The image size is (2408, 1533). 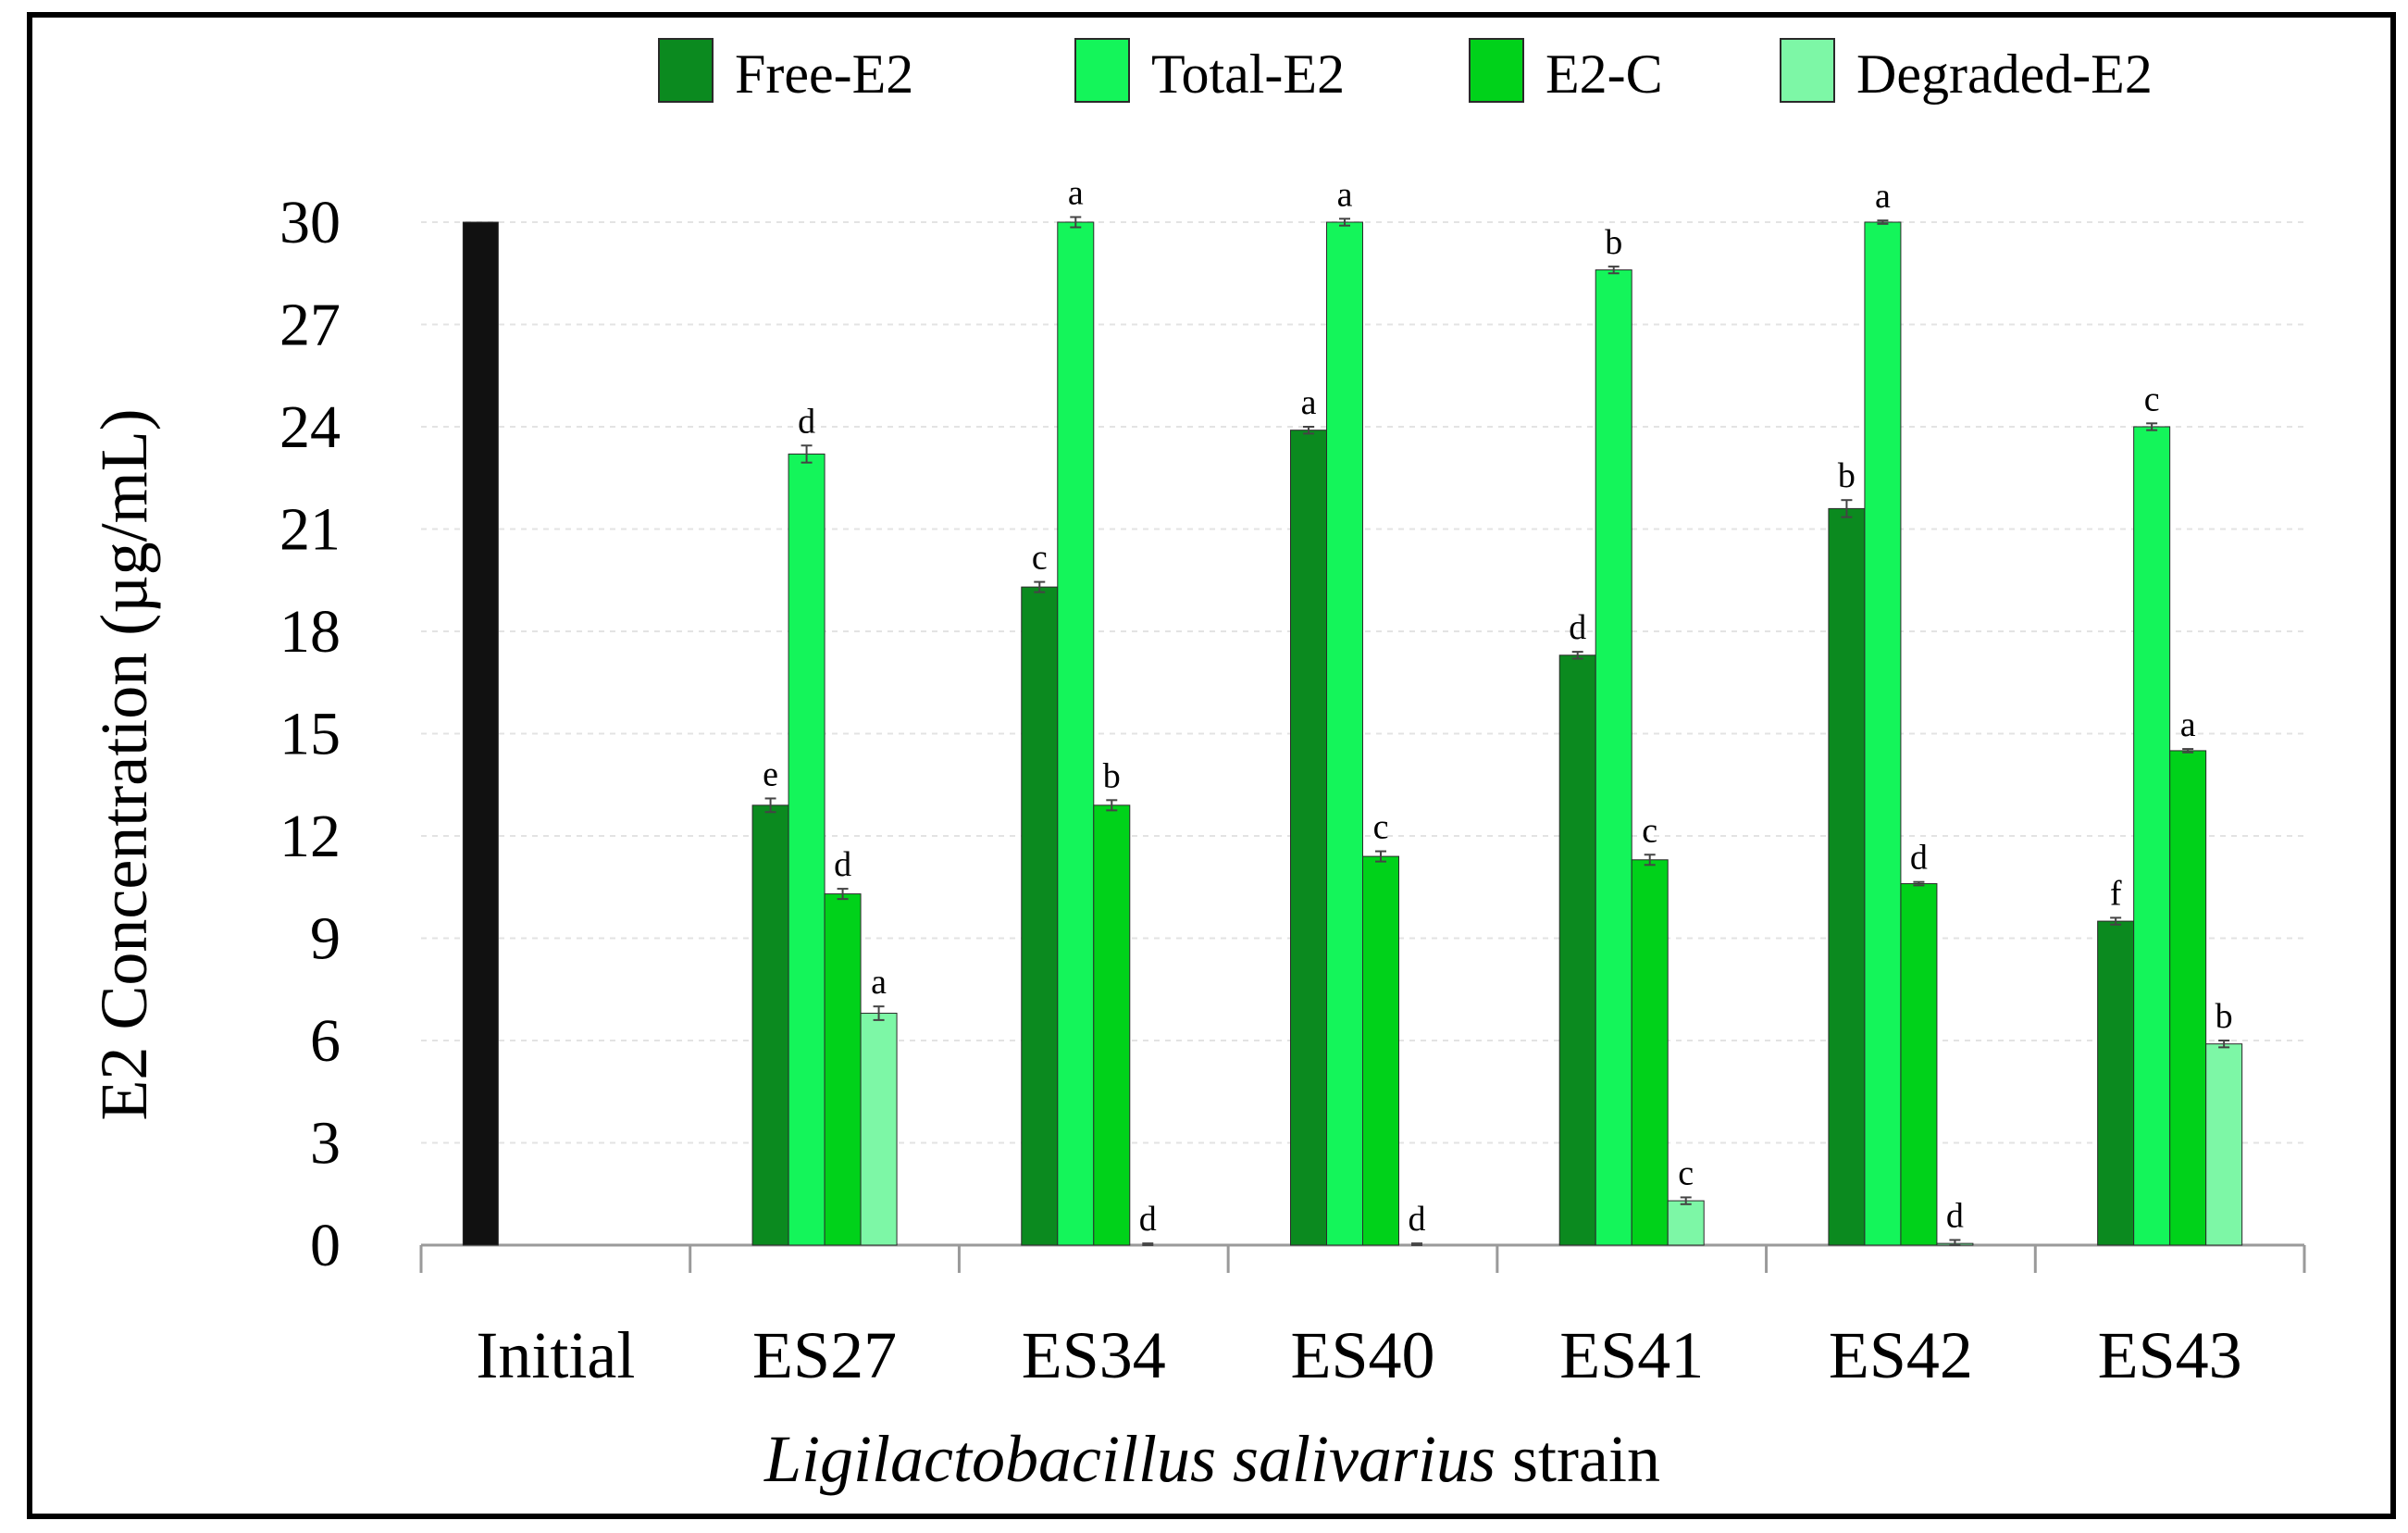 I want to click on bar-total-e2-es43, so click(x=2152, y=836).